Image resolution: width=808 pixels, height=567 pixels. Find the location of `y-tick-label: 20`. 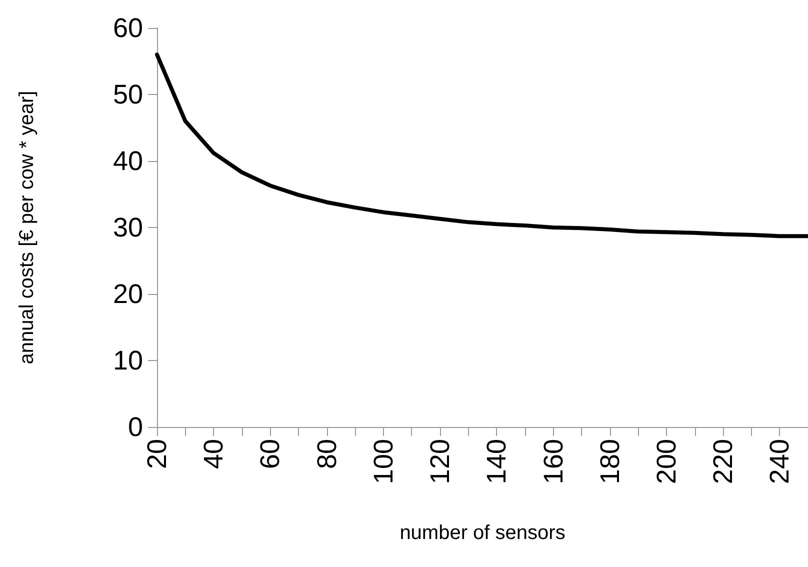

y-tick-label: 20 is located at coordinates (127, 294).